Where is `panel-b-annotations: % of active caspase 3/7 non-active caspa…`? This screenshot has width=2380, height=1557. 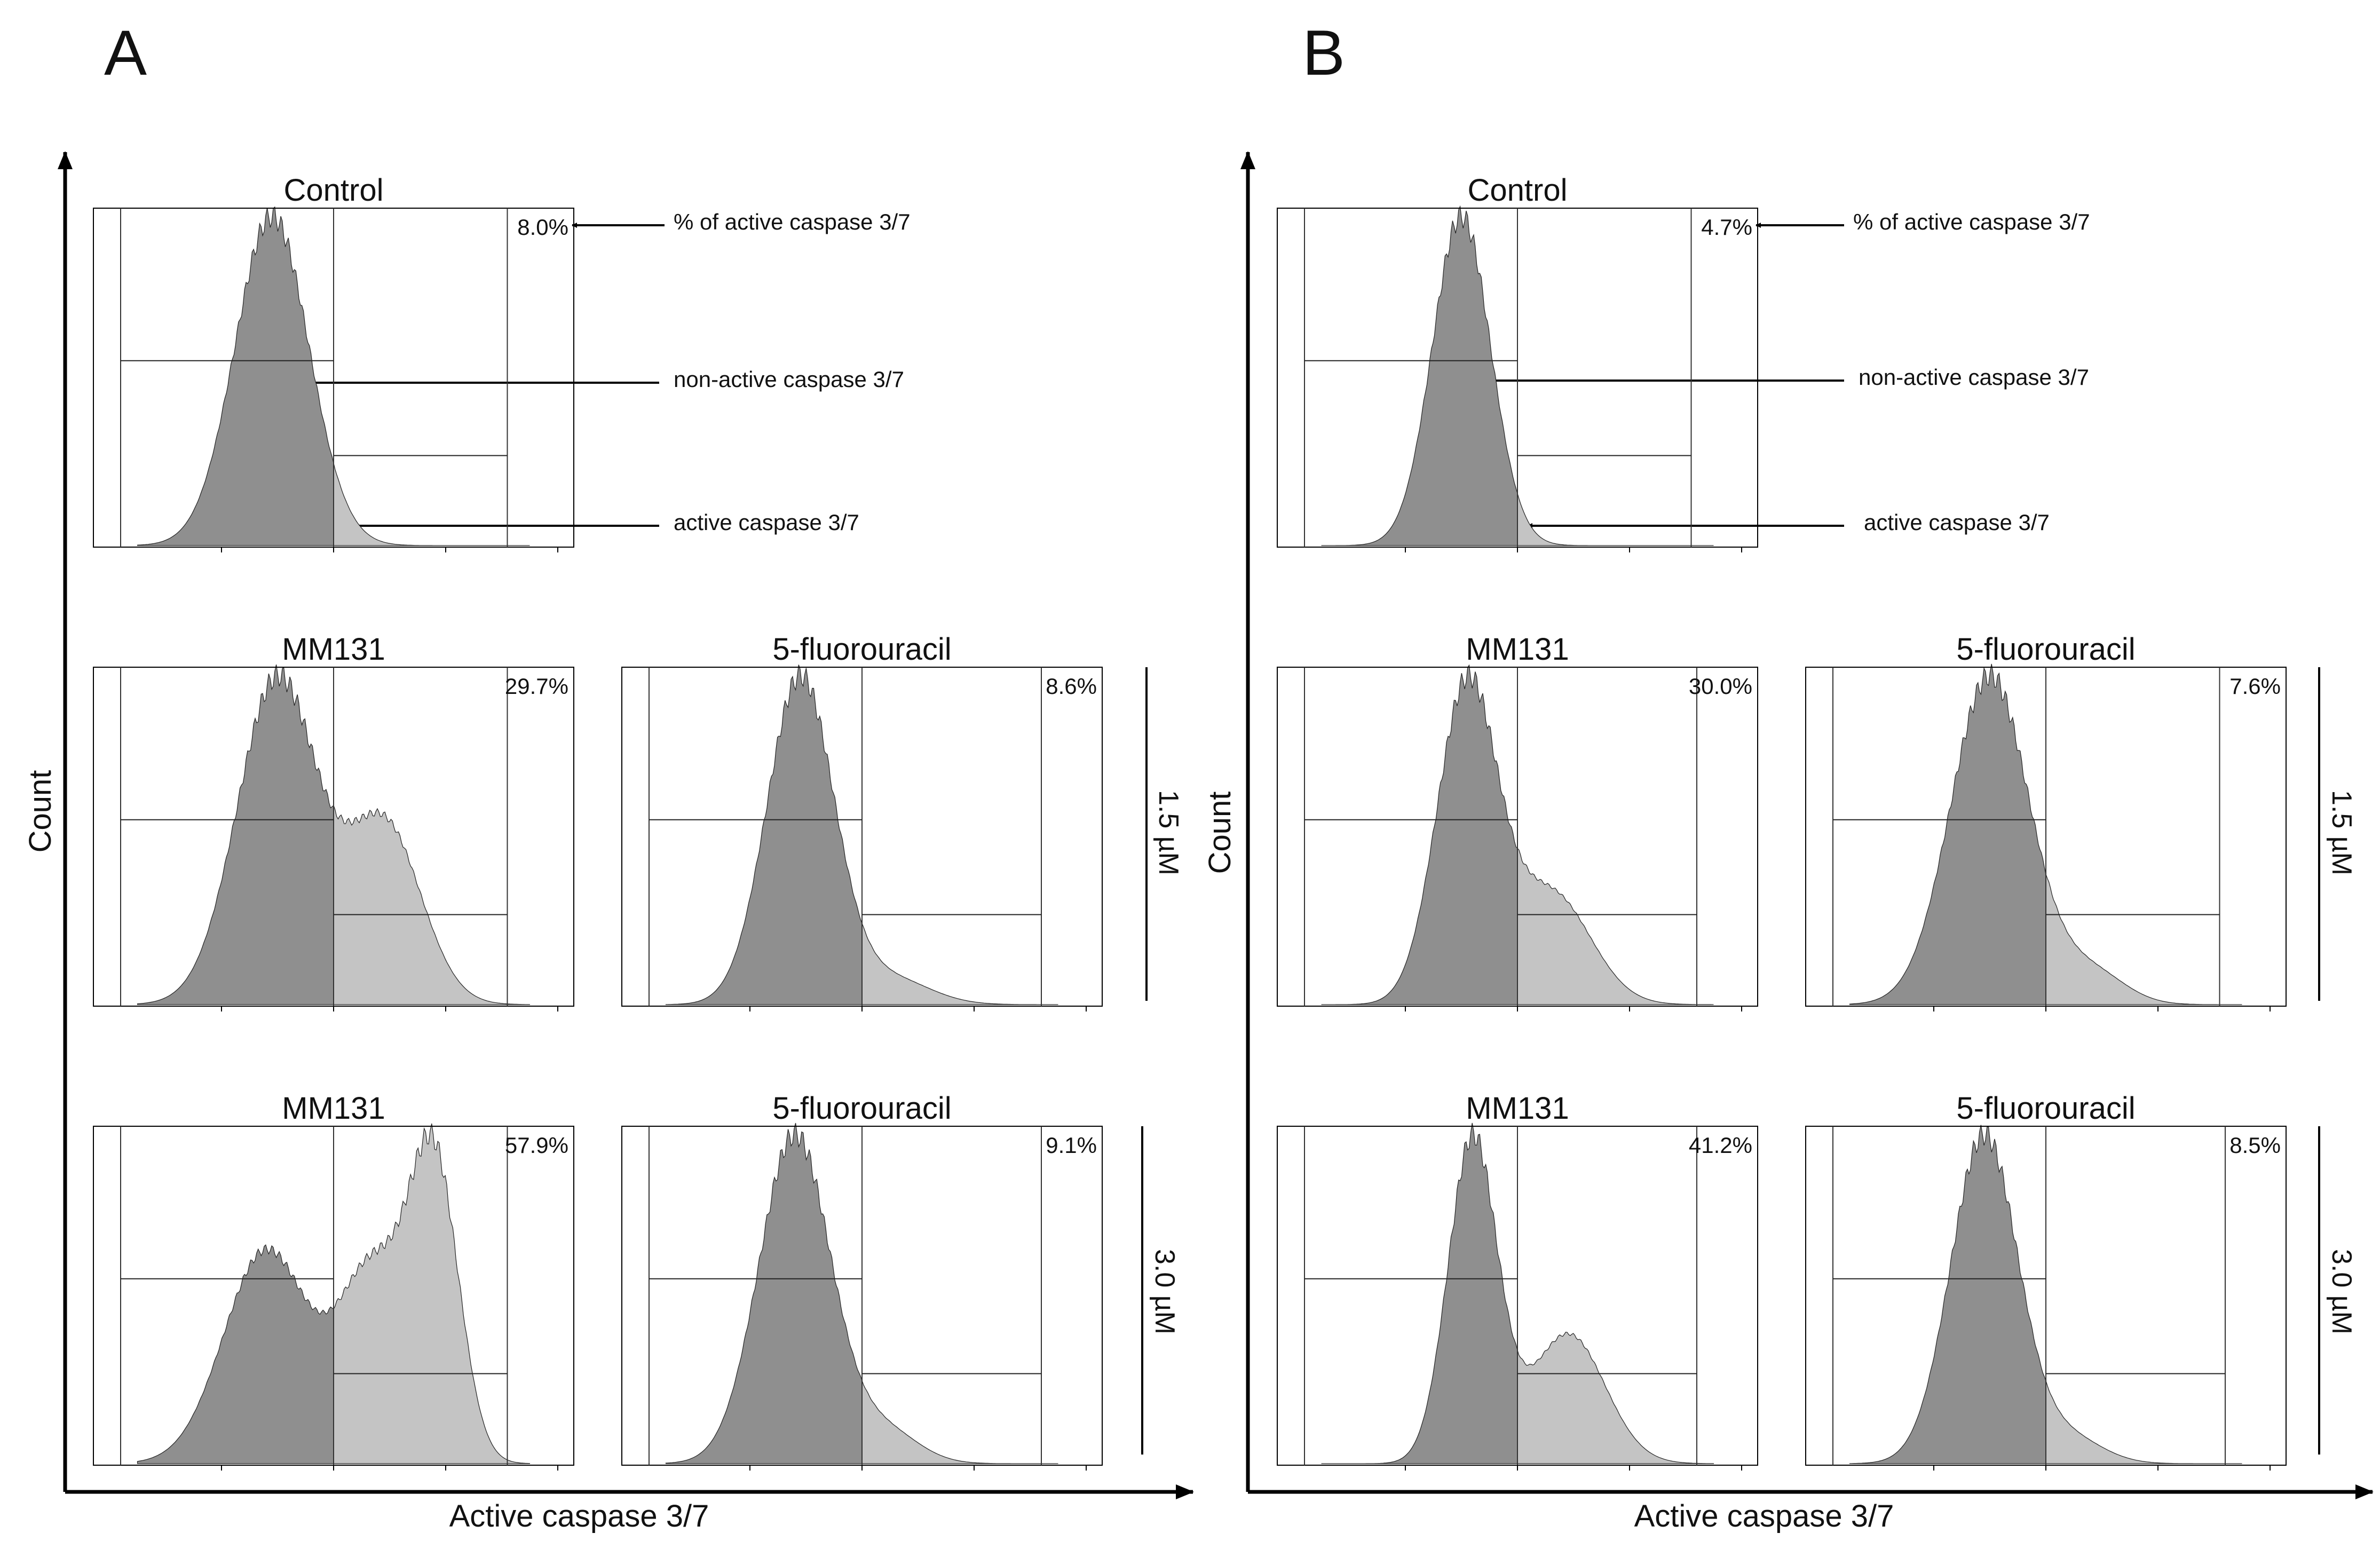 panel-b-annotations: % of active caspase 3/7 non-active caspa… is located at coordinates (1776, 372).